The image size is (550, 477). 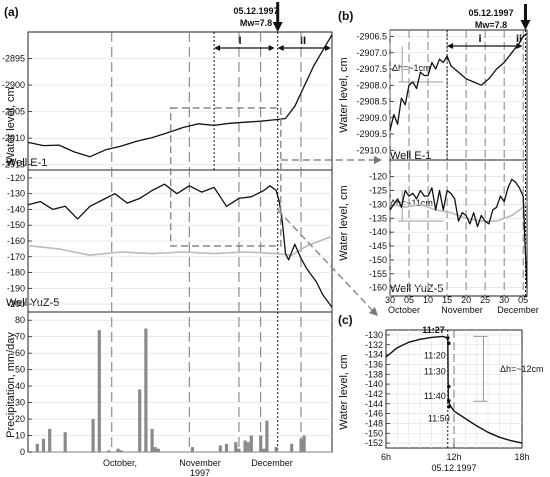 What do you see at coordinates (374, 364) in the screenshot?
I see `c-ytick-label-3: -136` at bounding box center [374, 364].